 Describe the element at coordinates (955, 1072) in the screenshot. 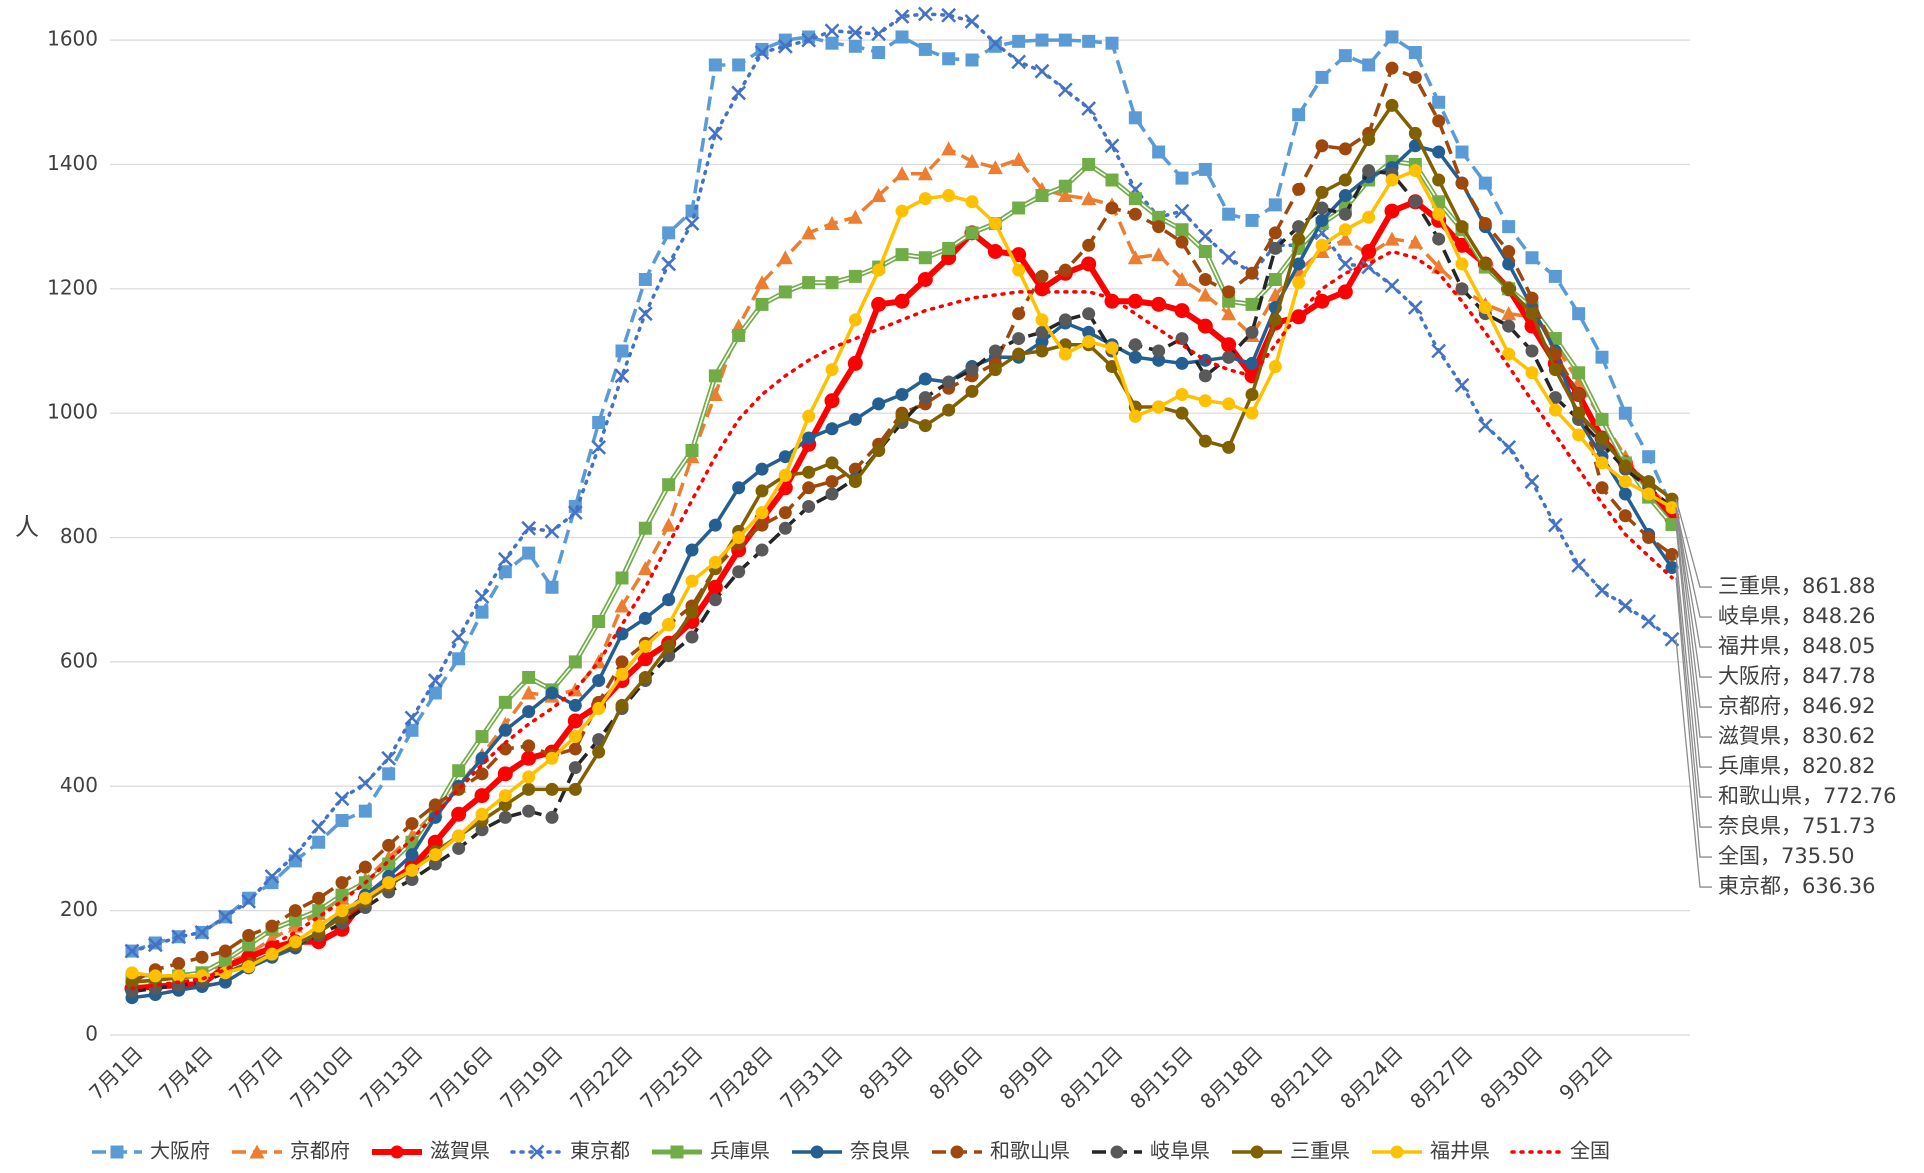

I see `x-tick-label: 8月6日` at that location.